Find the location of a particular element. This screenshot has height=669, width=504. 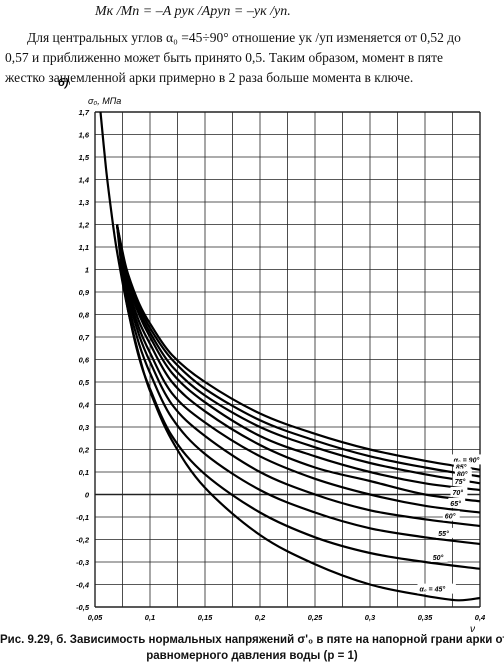

curve-label: α₀ = 90° is located at coordinates (467, 460).